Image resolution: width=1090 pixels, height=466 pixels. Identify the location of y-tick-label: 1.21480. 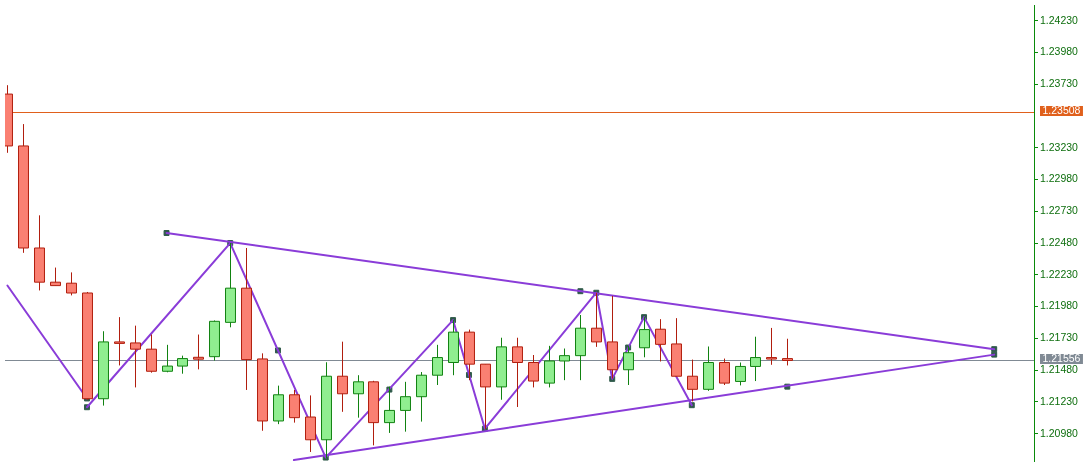
(1059, 369).